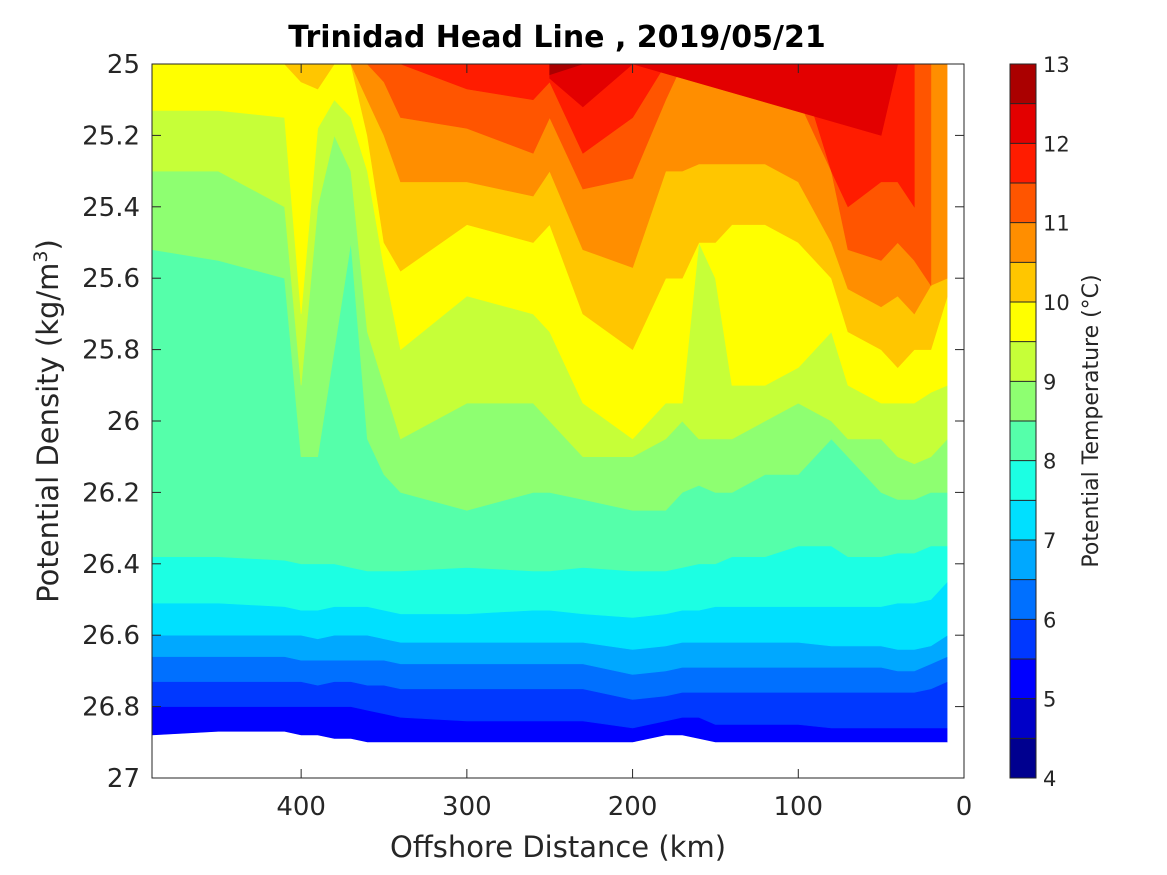 This screenshot has width=1167, height=875. What do you see at coordinates (123, 422) in the screenshot?
I see `y-tick-label: 26` at bounding box center [123, 422].